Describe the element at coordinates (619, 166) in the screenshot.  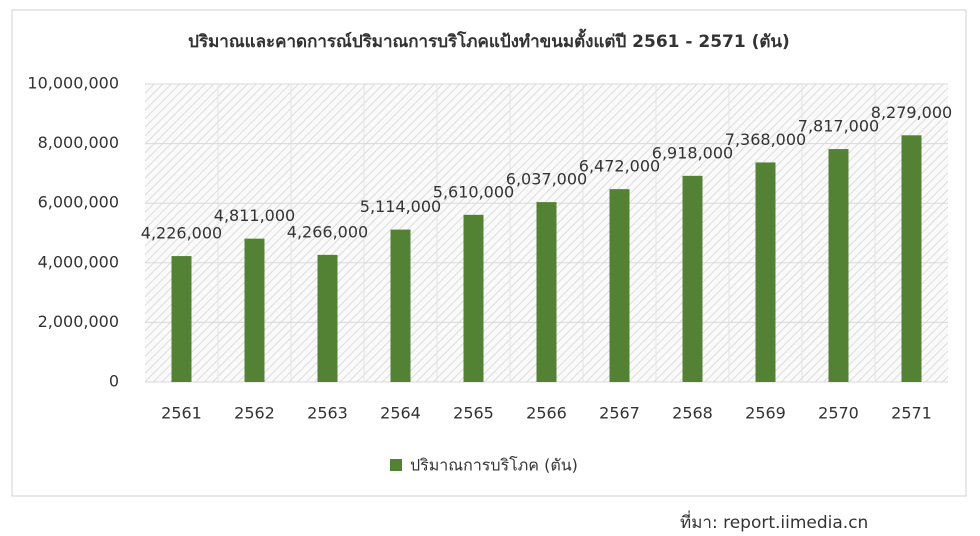
I see `value-label: 6,472,000` at that location.